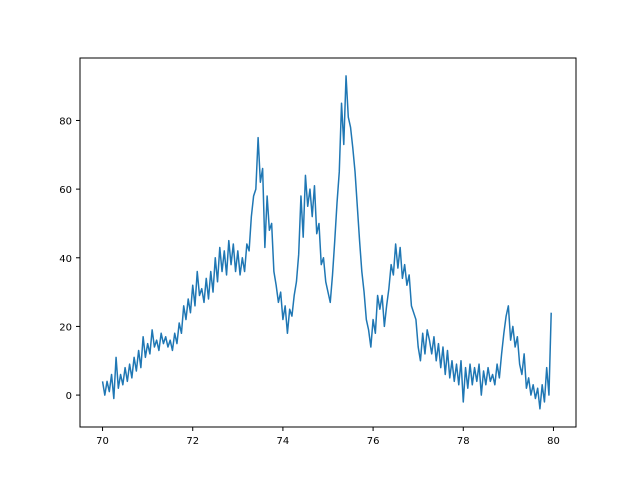 The width and height of the screenshot is (640, 480). Describe the element at coordinates (192, 441) in the screenshot. I see `x-tick-label: 72` at that location.